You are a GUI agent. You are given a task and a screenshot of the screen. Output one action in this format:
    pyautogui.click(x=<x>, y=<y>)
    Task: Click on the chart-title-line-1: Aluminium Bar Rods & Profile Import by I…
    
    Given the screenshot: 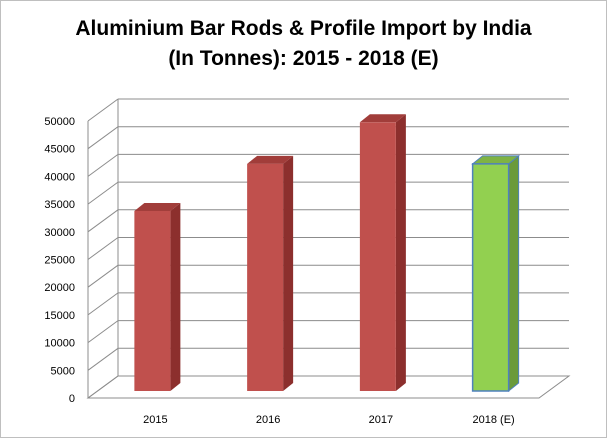 What is the action you would take?
    pyautogui.click(x=303, y=28)
    